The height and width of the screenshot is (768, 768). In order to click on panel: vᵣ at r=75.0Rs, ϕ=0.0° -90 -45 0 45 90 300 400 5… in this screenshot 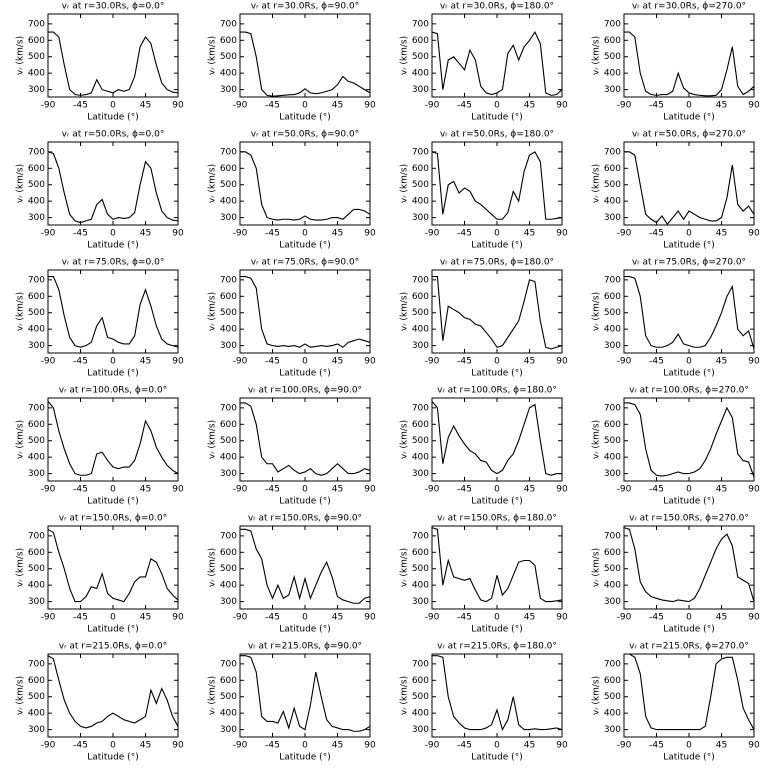, I will do `click(100, 318)`.